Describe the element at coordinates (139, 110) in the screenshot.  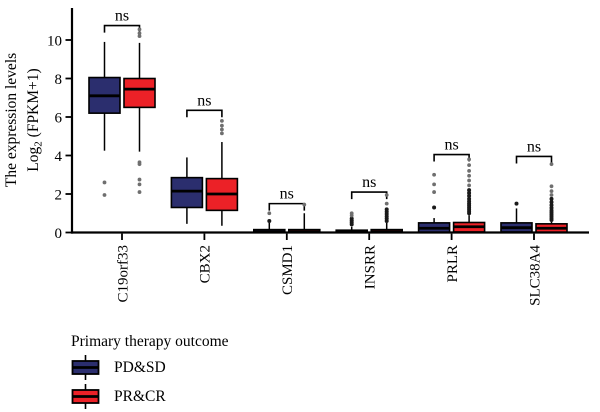
I see `box-C19orf33-prcr` at that location.